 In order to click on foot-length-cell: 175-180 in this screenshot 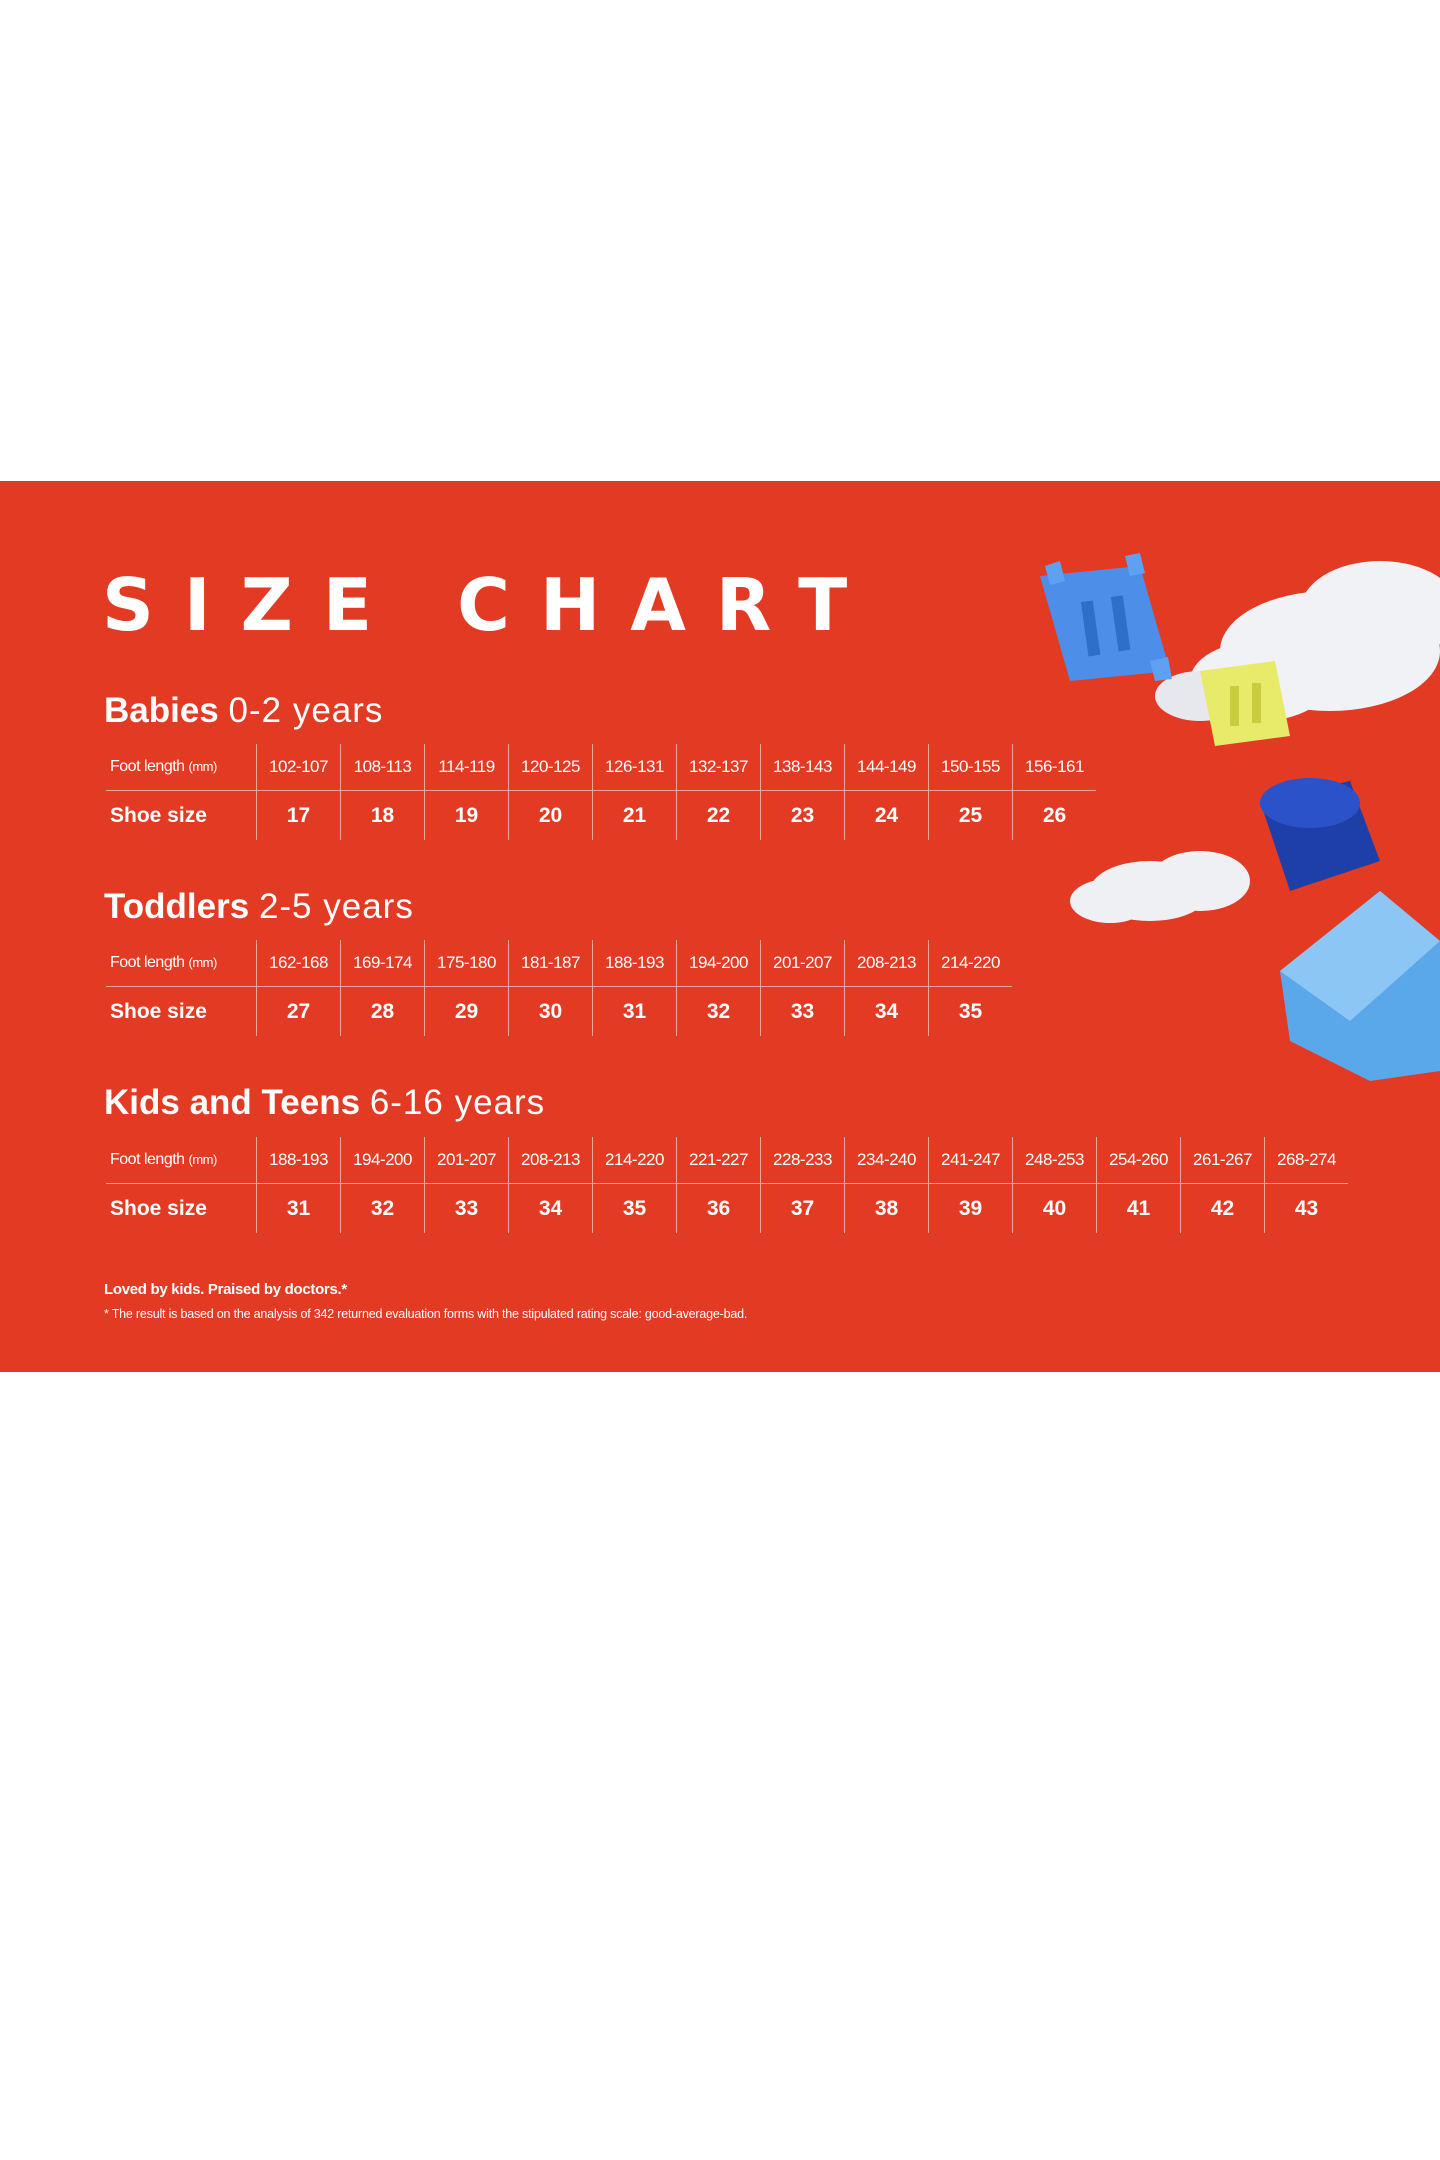, I will do `click(466, 963)`.